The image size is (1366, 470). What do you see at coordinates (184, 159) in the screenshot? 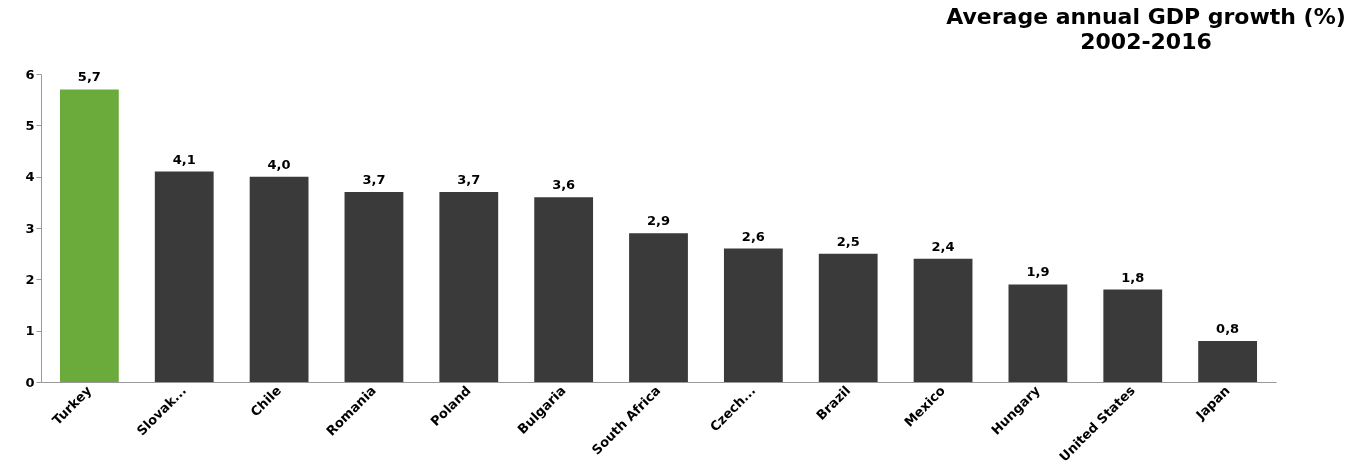
I see `data-label: 4,1` at bounding box center [184, 159].